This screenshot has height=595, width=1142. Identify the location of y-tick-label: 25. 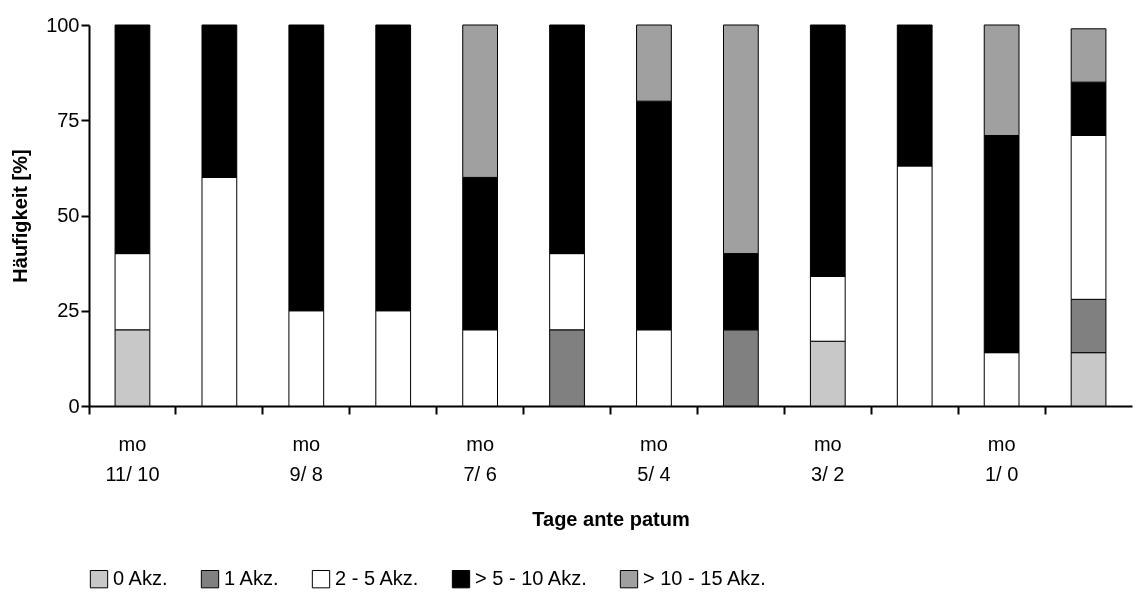
(68, 310).